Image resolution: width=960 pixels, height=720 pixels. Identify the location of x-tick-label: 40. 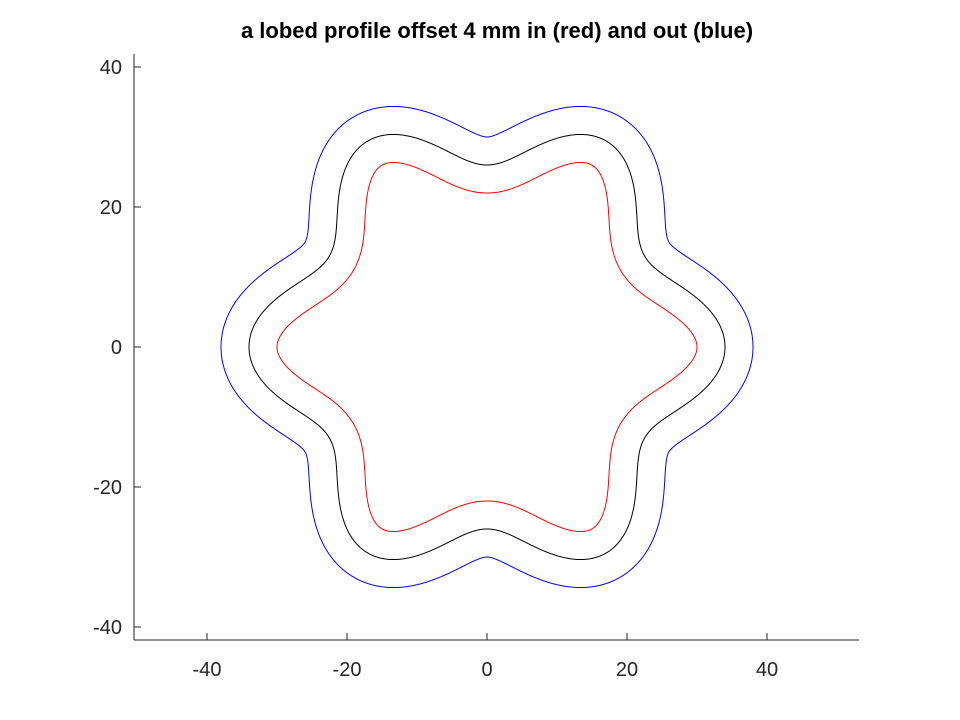
(767, 670).